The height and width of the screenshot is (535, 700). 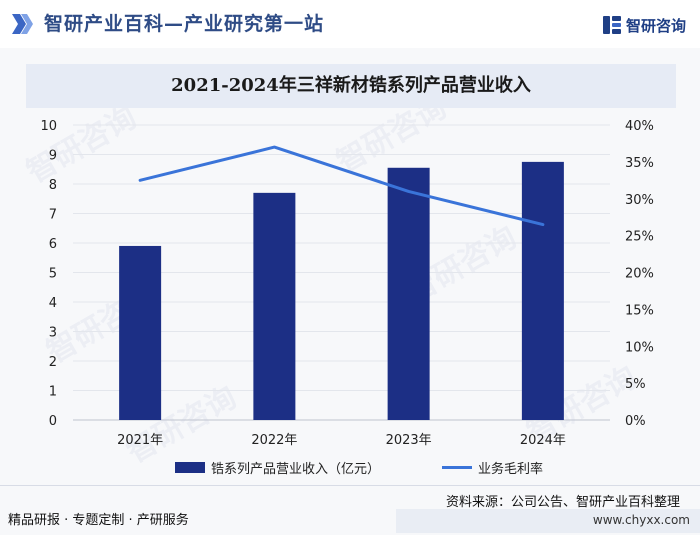 I want to click on header-title: 智研产业百科—产业研究第一站, so click(x=184, y=24).